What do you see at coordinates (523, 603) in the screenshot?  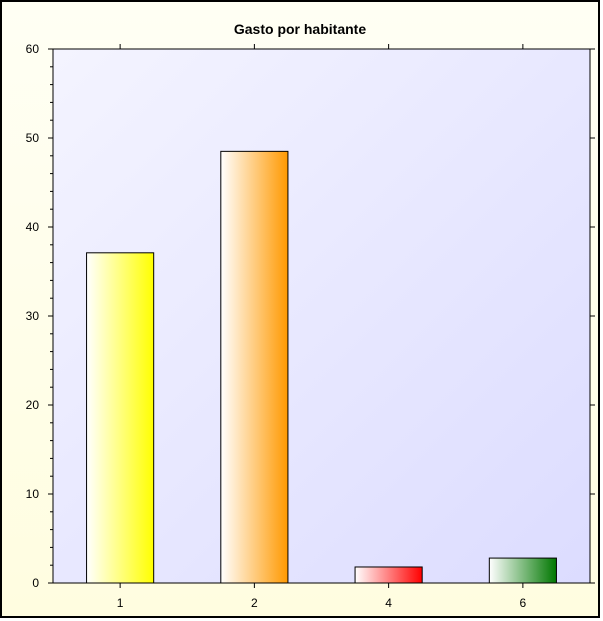 I see `x-tick-label: 6` at bounding box center [523, 603].